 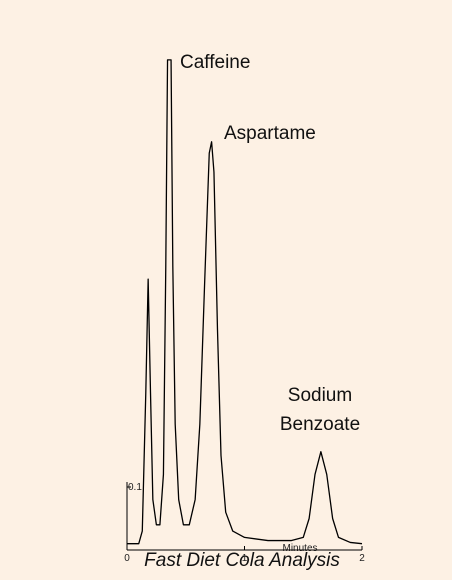 What do you see at coordinates (135, 487) in the screenshot?
I see `y-tick-label: 0.1` at bounding box center [135, 487].